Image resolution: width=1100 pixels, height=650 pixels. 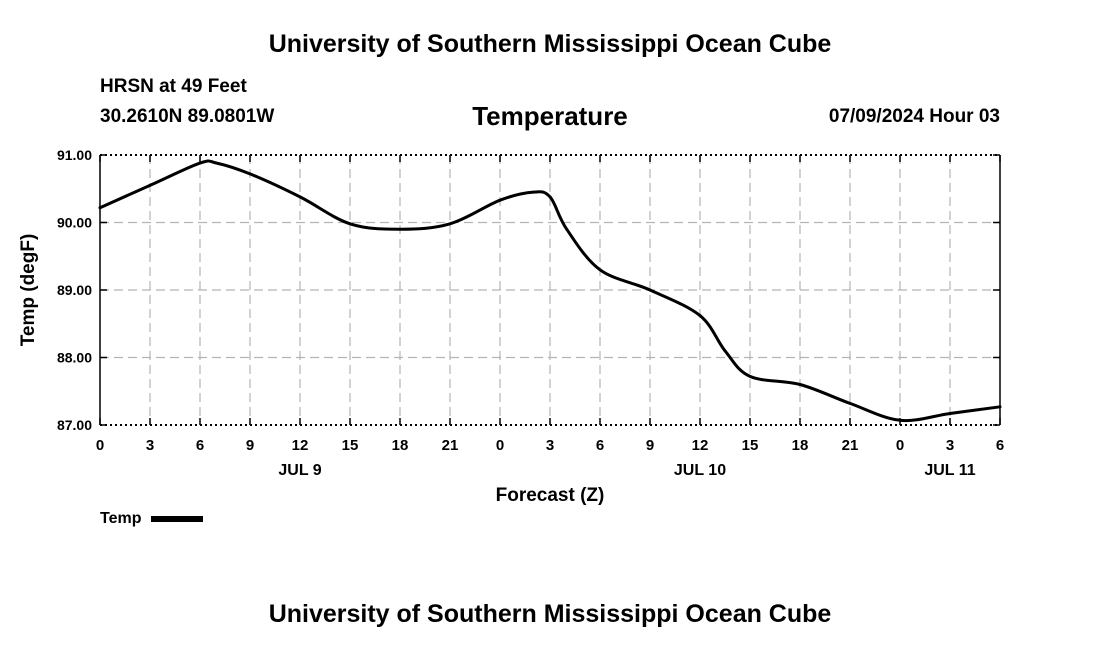 What do you see at coordinates (914, 116) in the screenshot?
I see `forecast-datetime: 07/09/2024 Hour 03` at bounding box center [914, 116].